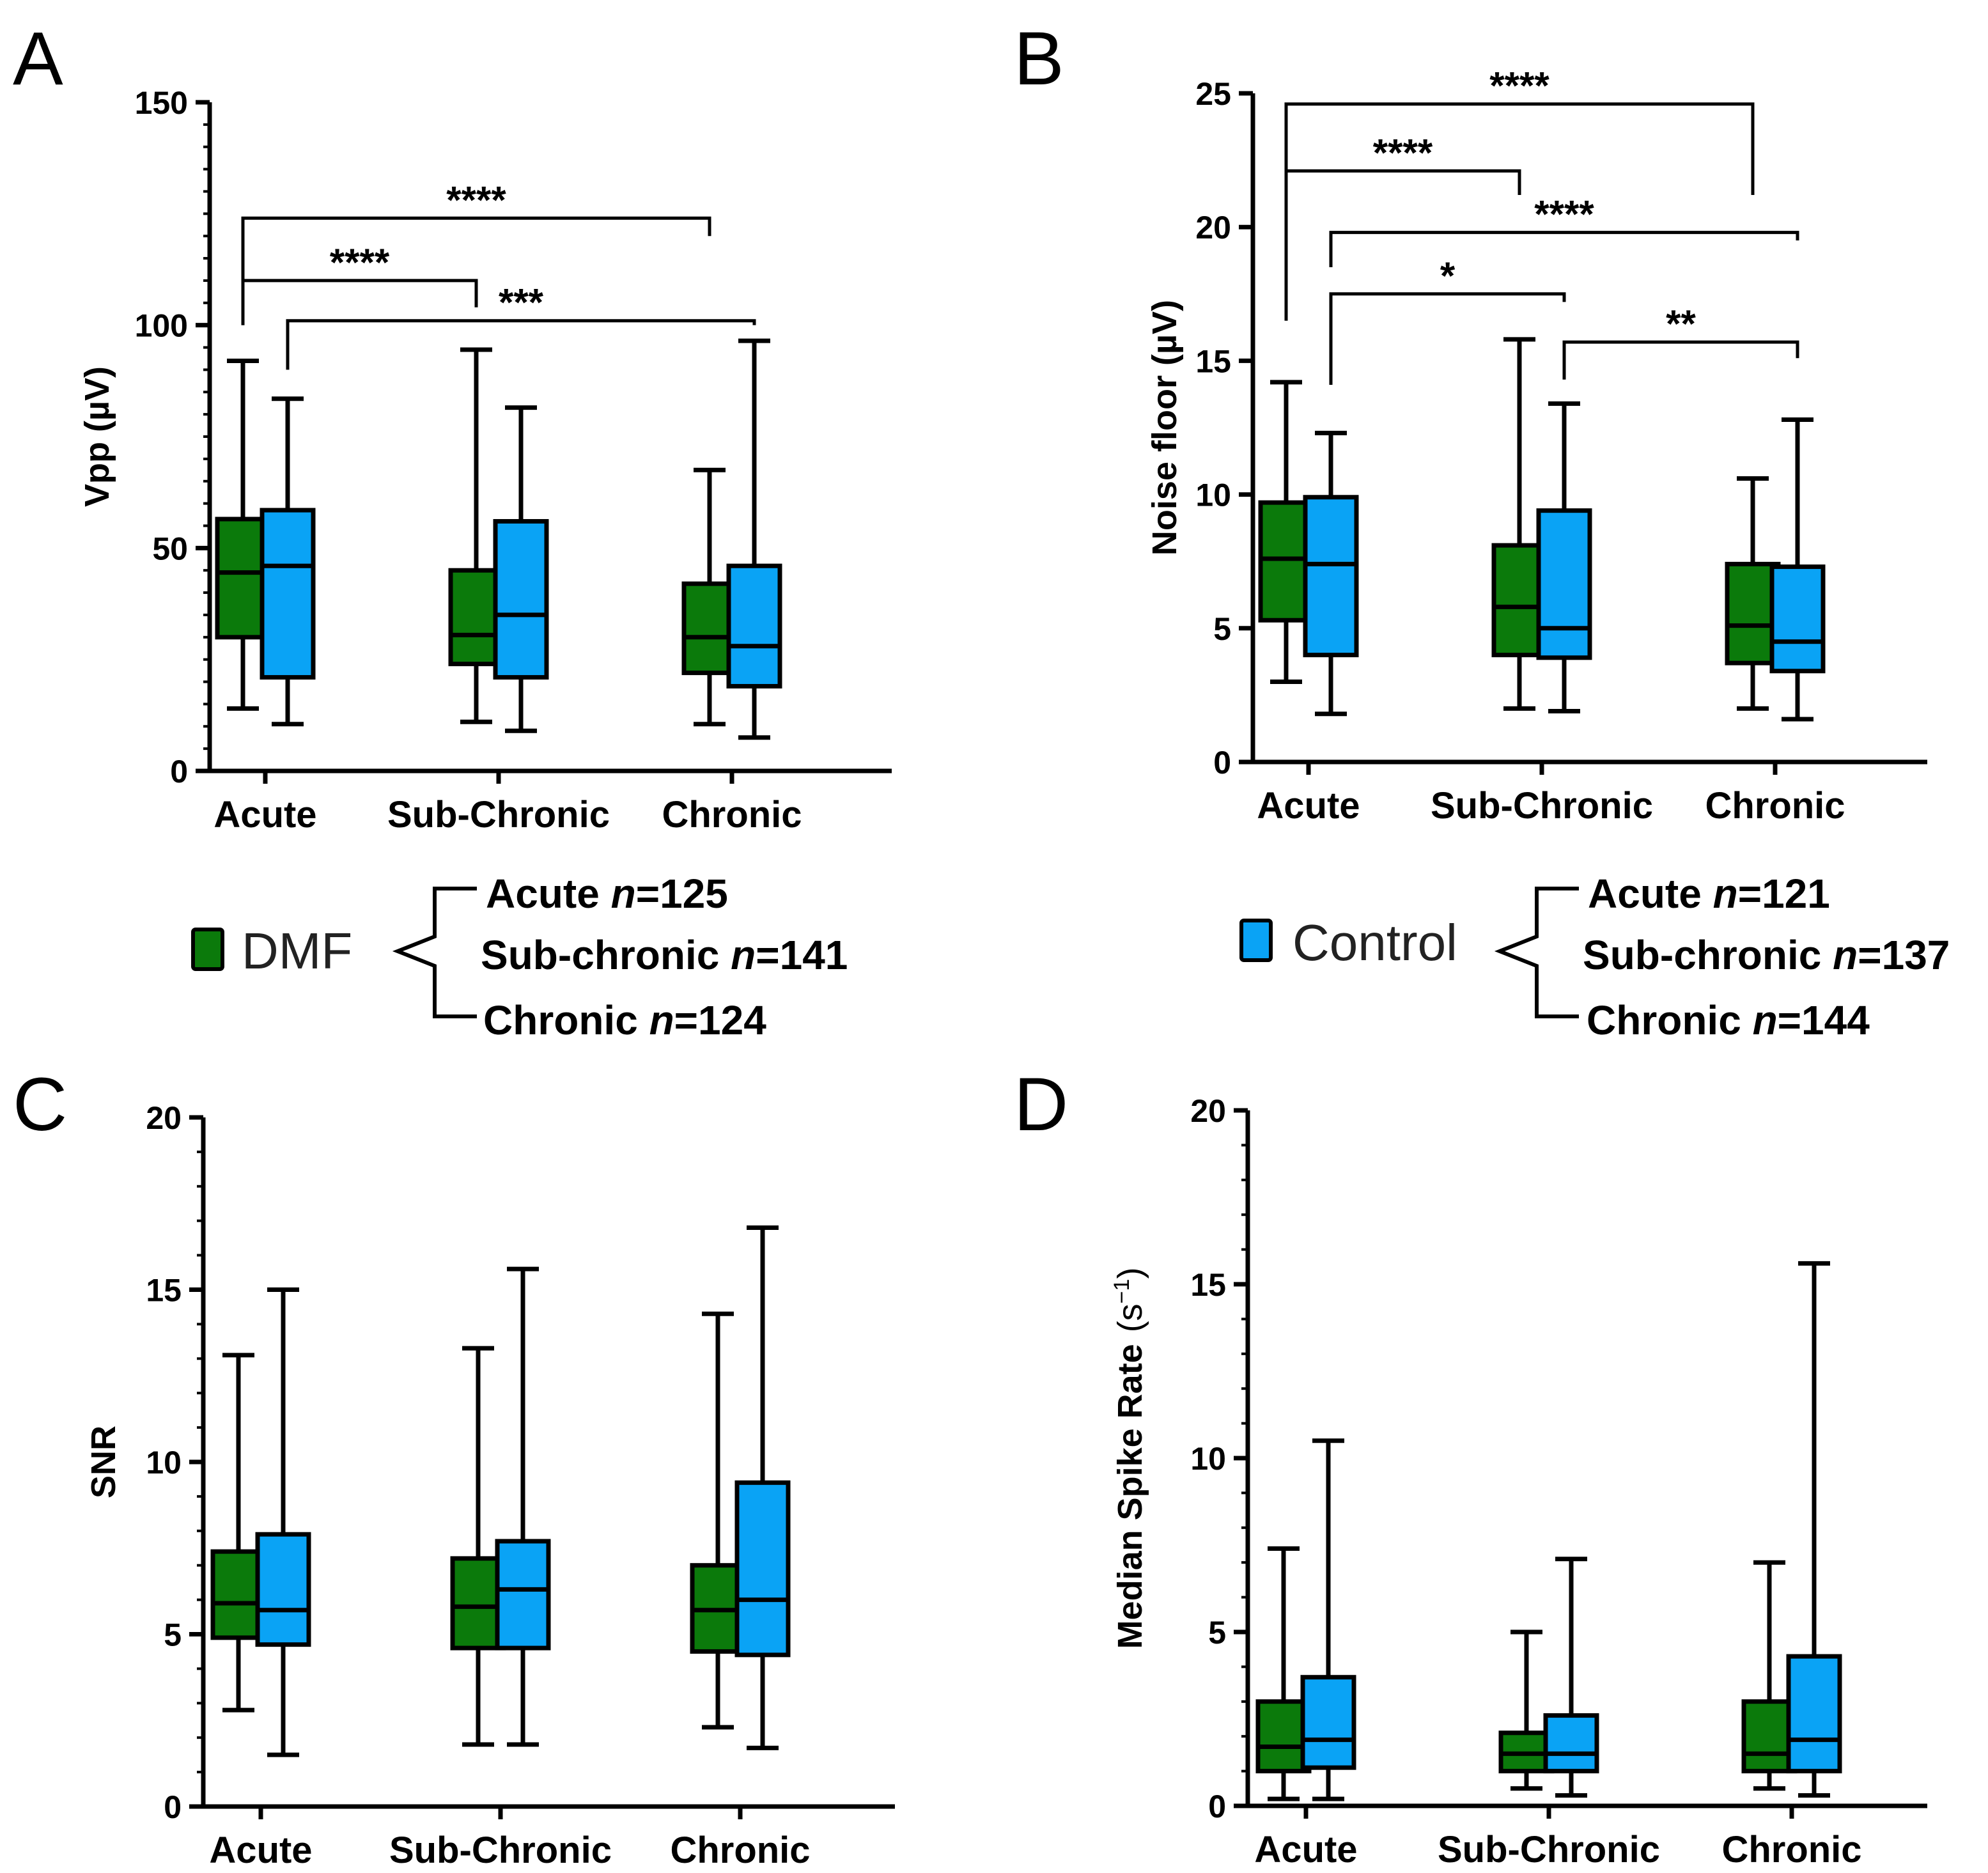  Describe the element at coordinates (521, 302) in the screenshot. I see `significance-label: ***` at that location.